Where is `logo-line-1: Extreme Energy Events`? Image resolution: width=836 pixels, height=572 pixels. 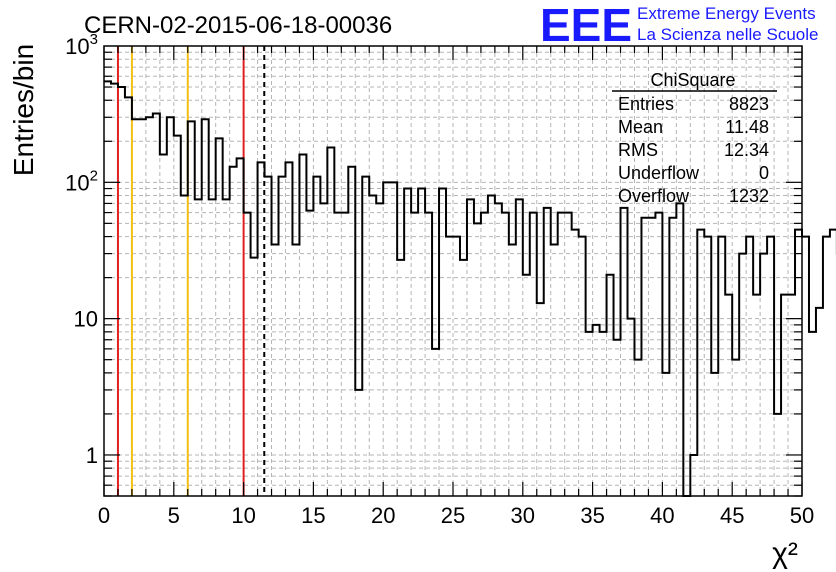 logo-line-1: Extreme Energy Events is located at coordinates (726, 13).